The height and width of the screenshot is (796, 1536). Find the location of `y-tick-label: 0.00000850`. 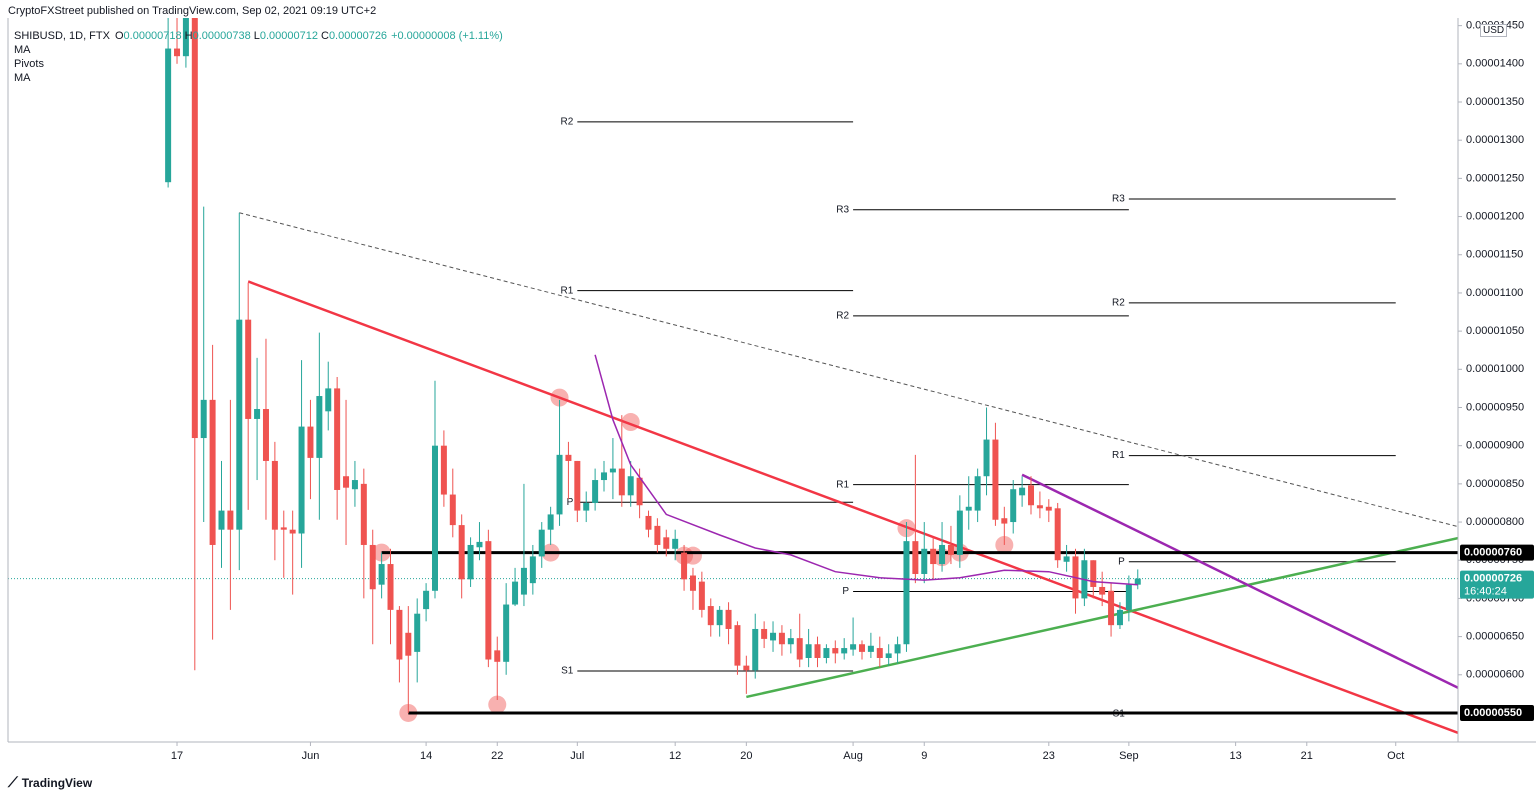

y-tick-label: 0.00000850 is located at coordinates (1495, 484).